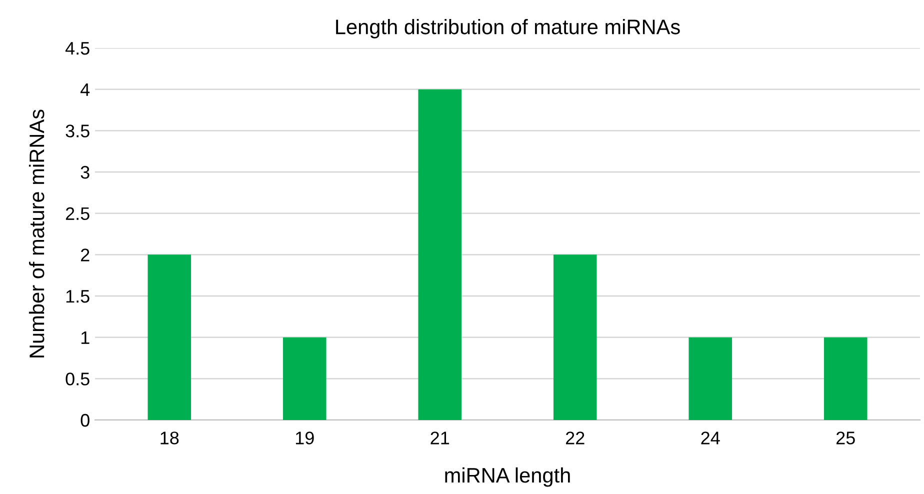 The height and width of the screenshot is (494, 924). Describe the element at coordinates (507, 477) in the screenshot. I see `x-axis-title: miRNA length` at that location.